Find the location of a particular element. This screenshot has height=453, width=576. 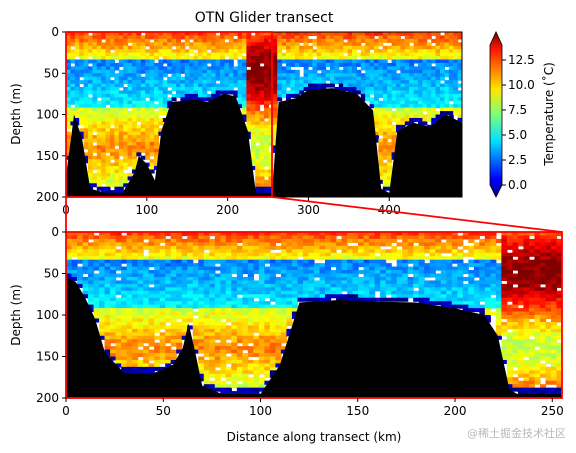

y-tick-label: 0 is located at coordinates (55, 32).